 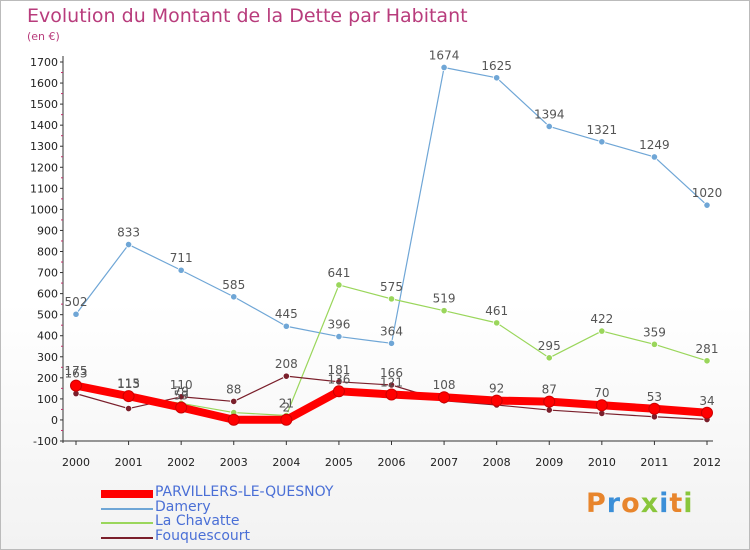 What do you see at coordinates (391, 373) in the screenshot?
I see `data-label: 166` at bounding box center [391, 373].